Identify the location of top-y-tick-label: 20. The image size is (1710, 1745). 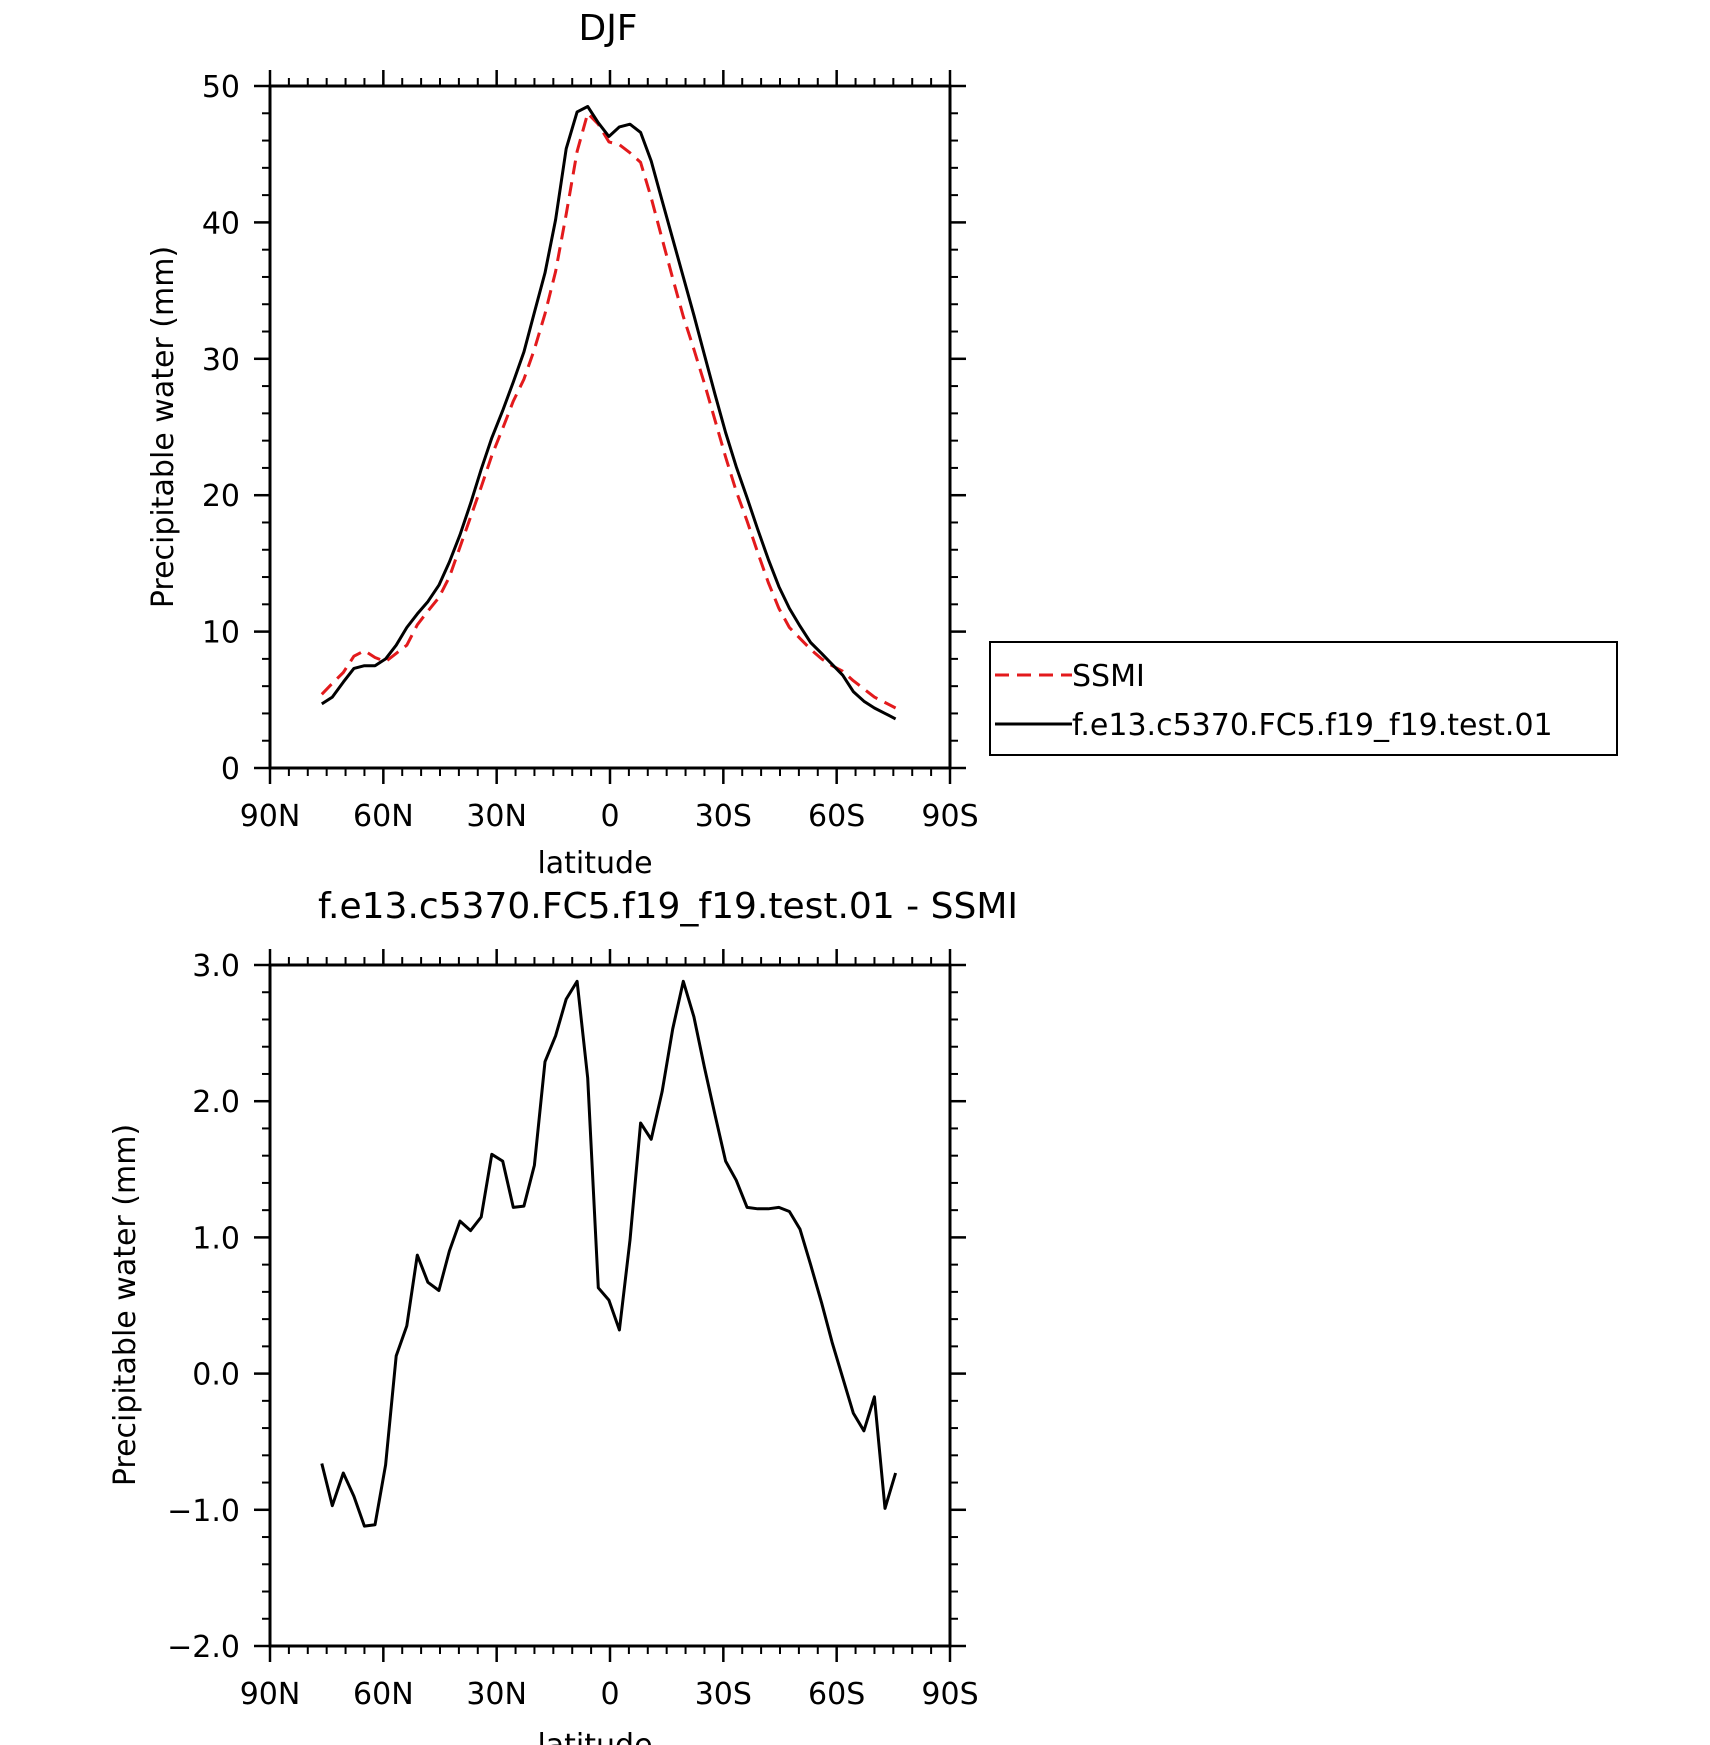
(221, 496).